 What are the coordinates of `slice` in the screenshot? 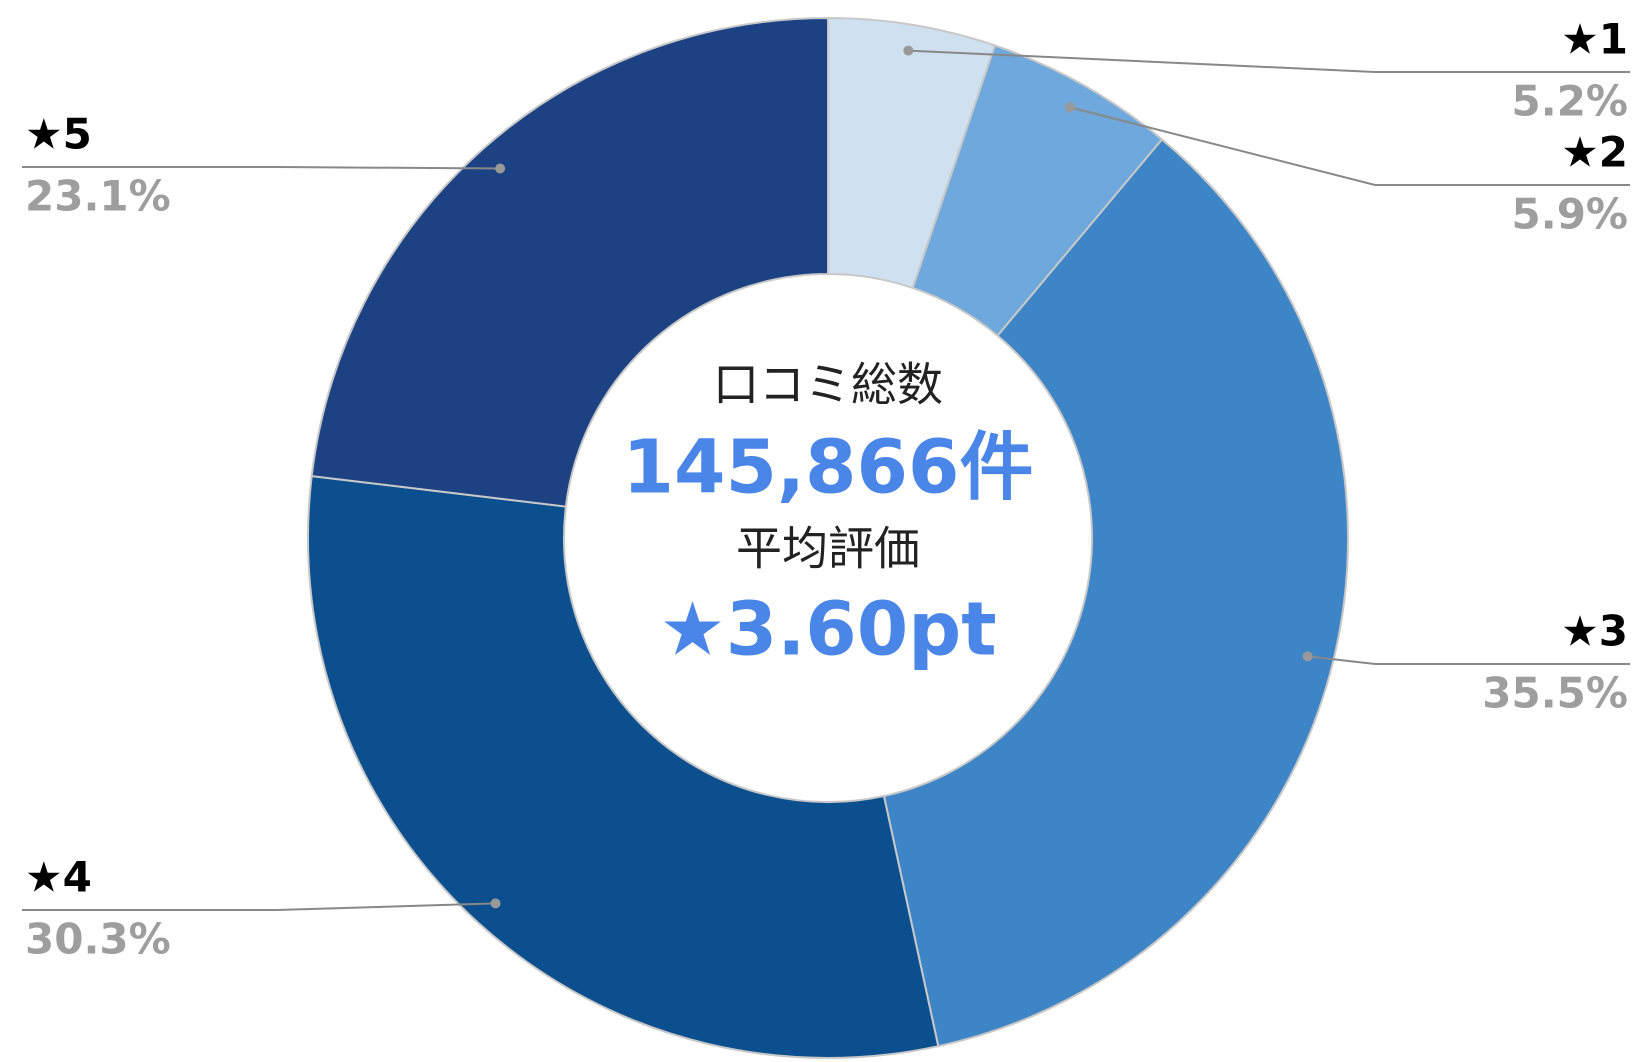 It's located at (569, 262).